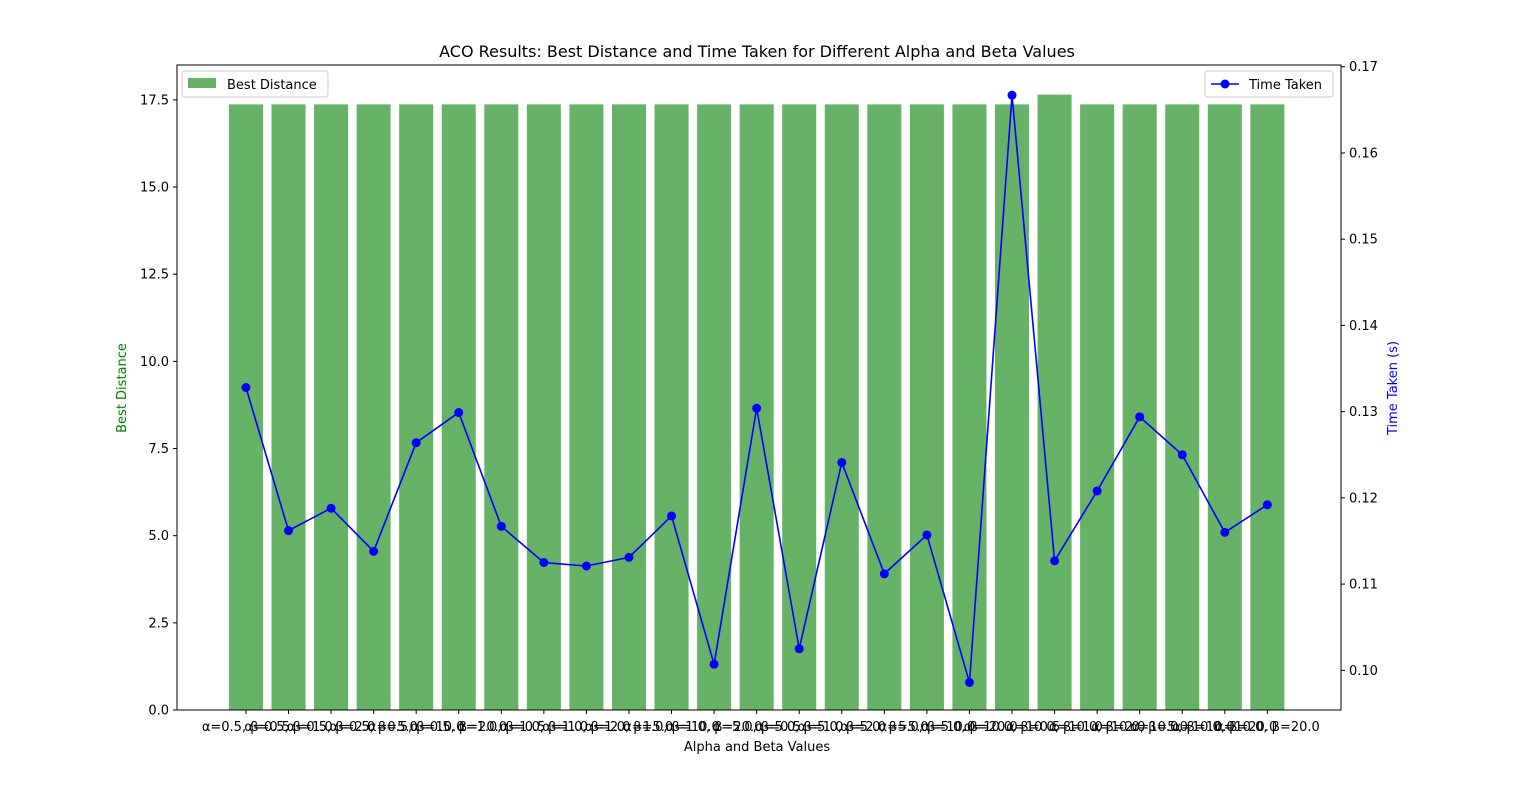 The image size is (1536, 802). Describe the element at coordinates (154, 275) in the screenshot. I see `y-tick-label: 12.5` at that location.